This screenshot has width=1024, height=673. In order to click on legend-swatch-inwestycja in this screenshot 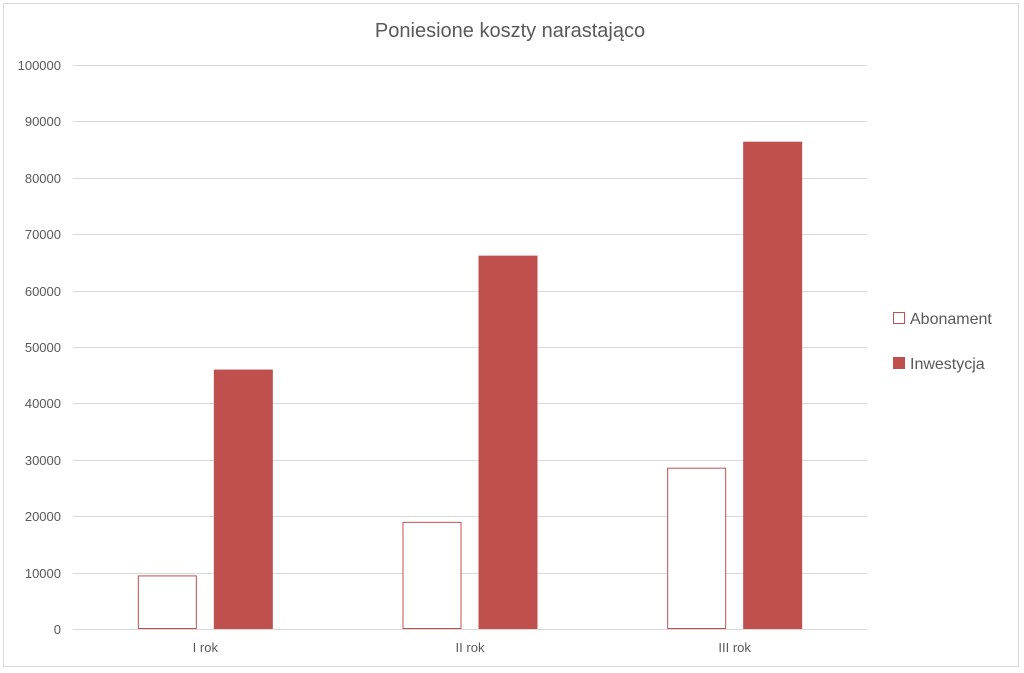, I will do `click(899, 363)`.